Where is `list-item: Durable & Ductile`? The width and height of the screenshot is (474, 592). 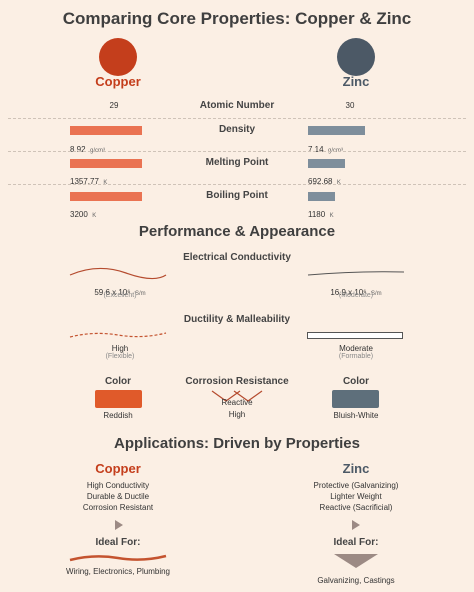 list-item: Durable & Ductile is located at coordinates (118, 496).